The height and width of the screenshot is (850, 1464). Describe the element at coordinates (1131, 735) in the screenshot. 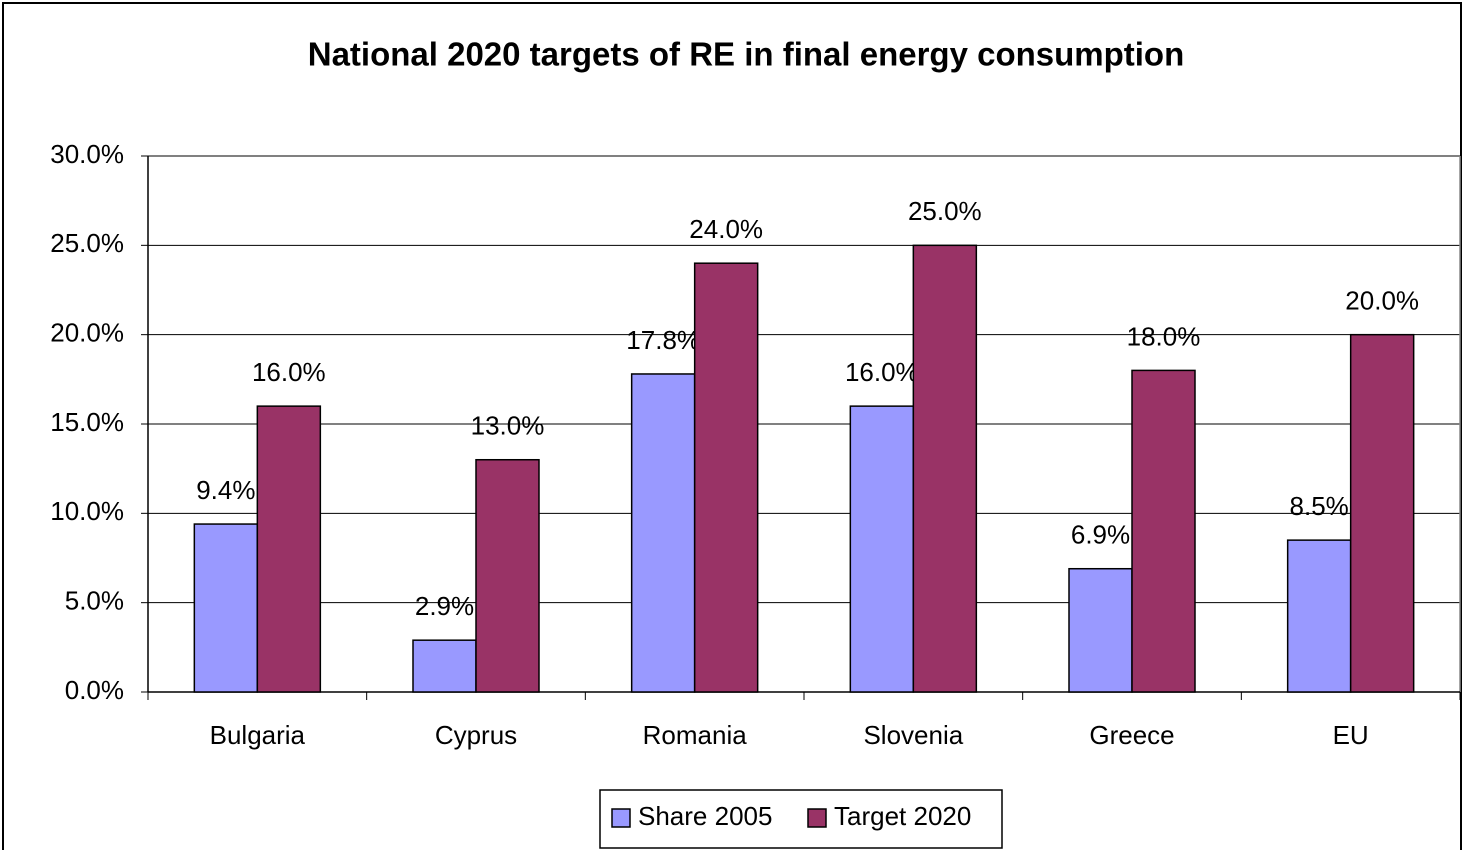

I see `x-tick-label: Greece` at that location.